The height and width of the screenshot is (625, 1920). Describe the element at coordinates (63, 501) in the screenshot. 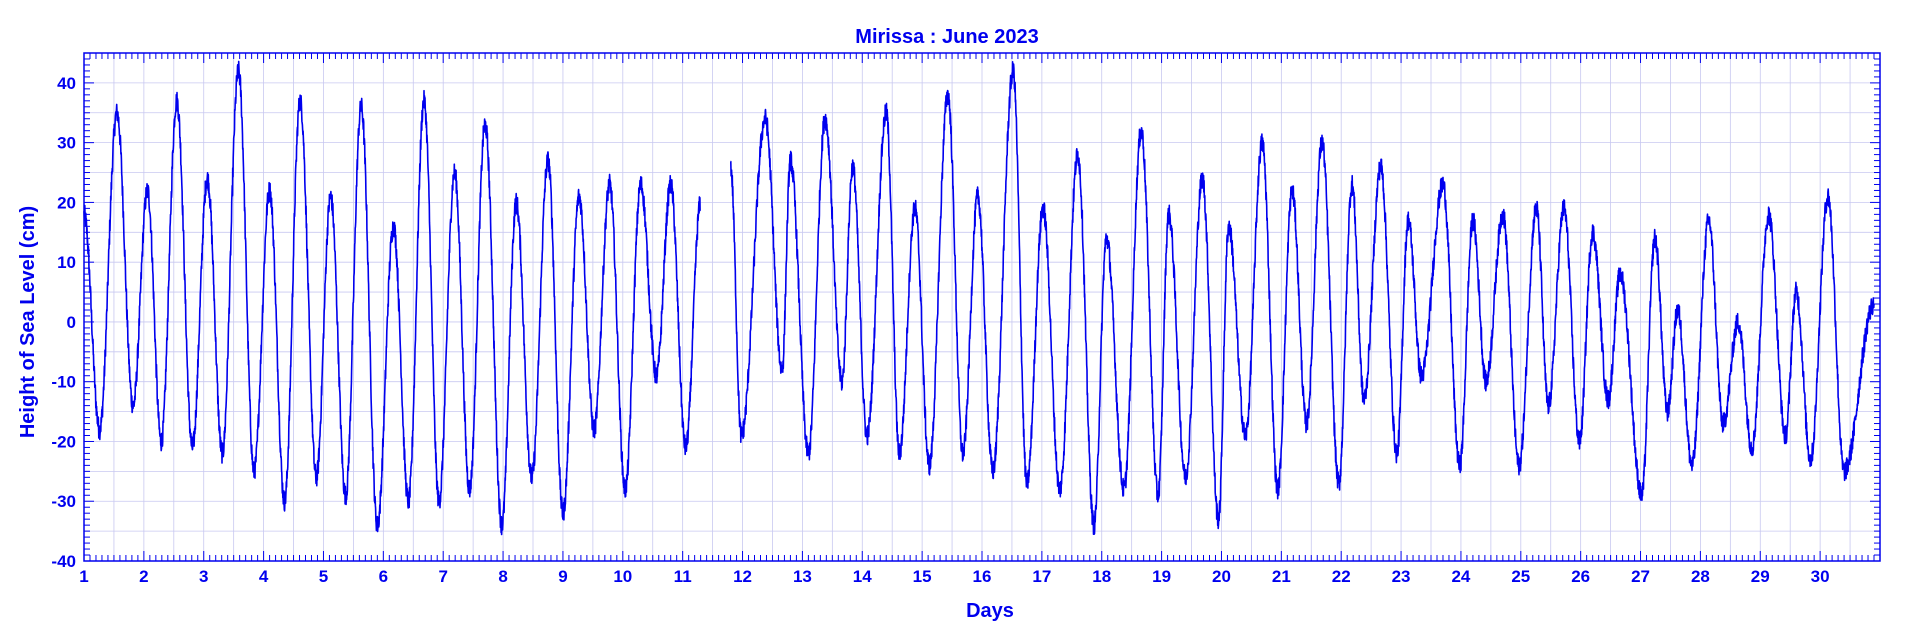

I see `y-tick-label: -30` at that location.